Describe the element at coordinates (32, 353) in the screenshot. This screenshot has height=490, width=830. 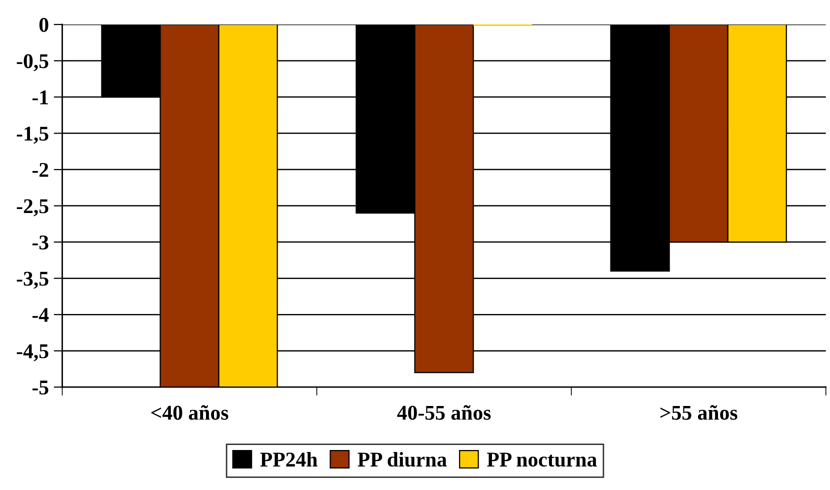
I see `y-tick-label: -4,5` at that location.